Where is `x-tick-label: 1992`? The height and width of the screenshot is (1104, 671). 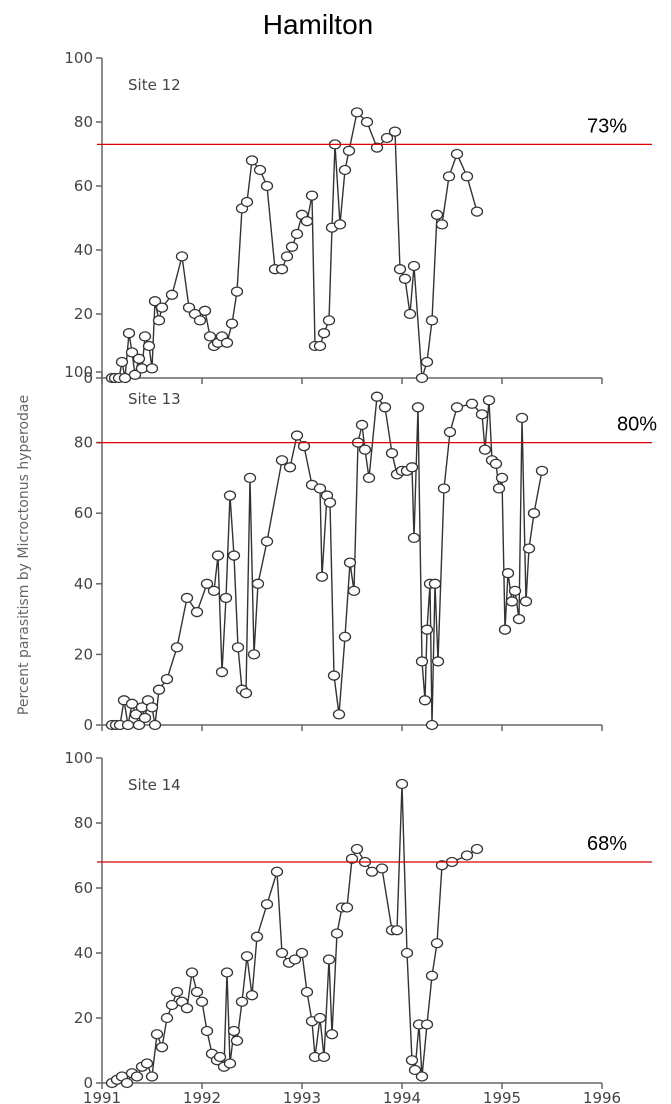 x-tick-label: 1992 is located at coordinates (202, 1096).